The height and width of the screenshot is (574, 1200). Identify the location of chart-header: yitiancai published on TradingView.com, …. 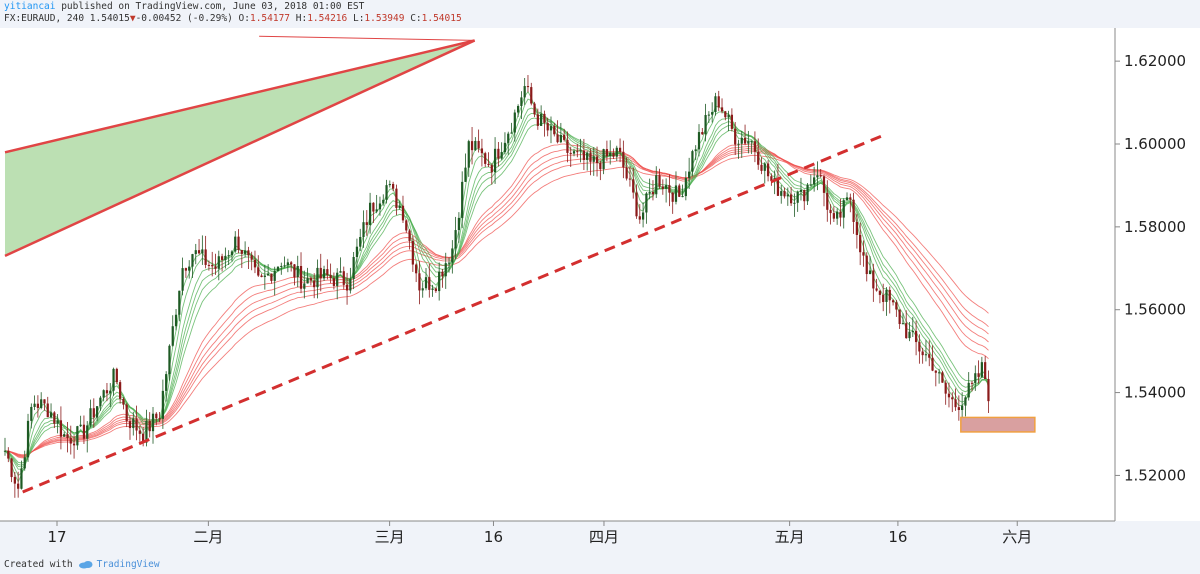
(599, 13).